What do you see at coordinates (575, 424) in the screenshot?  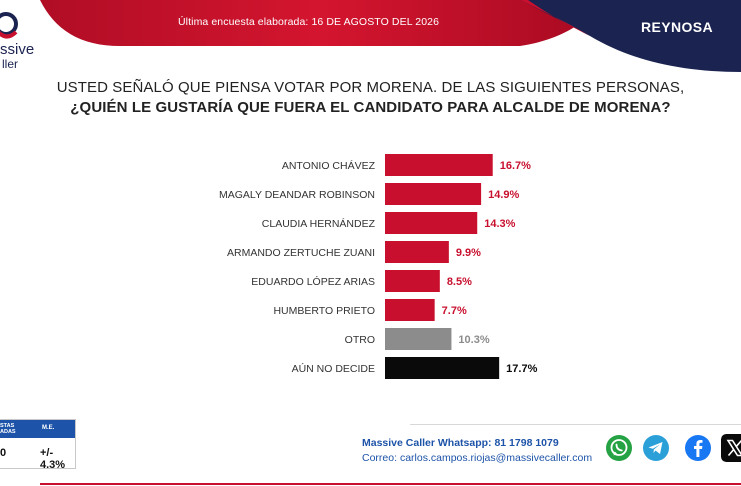 I see `contact-divider` at bounding box center [575, 424].